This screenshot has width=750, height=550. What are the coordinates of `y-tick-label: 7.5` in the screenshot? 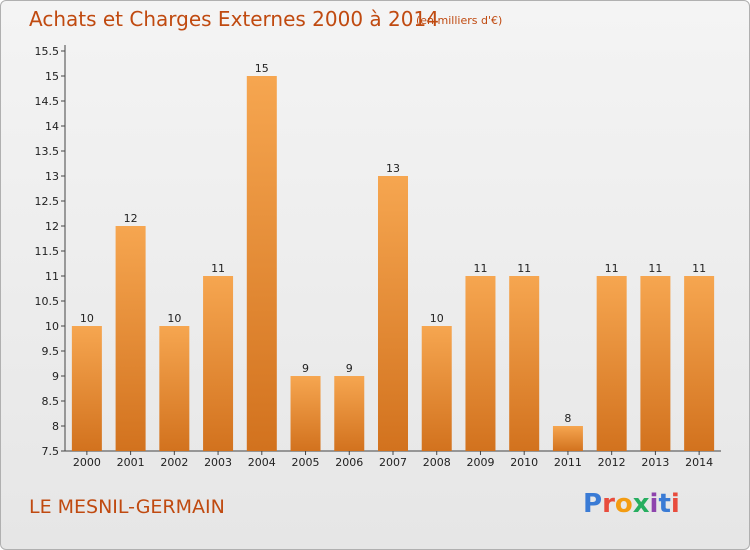 It's located at (51, 451).